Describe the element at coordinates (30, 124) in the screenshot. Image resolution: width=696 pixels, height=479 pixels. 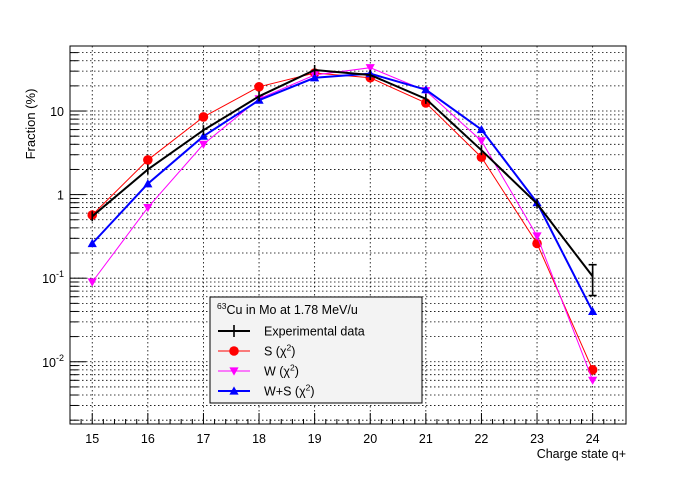
I see `y-axis-label: Fraction (%)` at that location.